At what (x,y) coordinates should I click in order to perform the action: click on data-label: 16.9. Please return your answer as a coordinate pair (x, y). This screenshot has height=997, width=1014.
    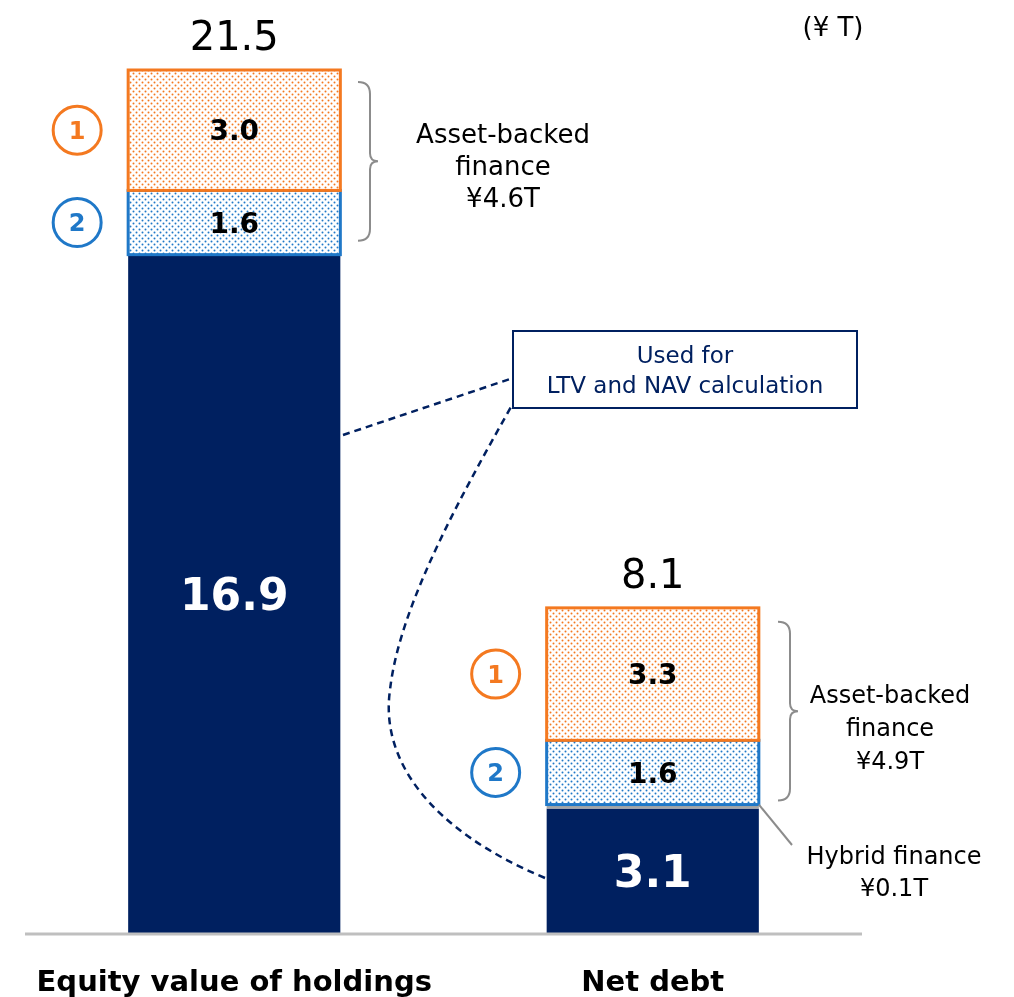
    Looking at the image, I should click on (234, 594).